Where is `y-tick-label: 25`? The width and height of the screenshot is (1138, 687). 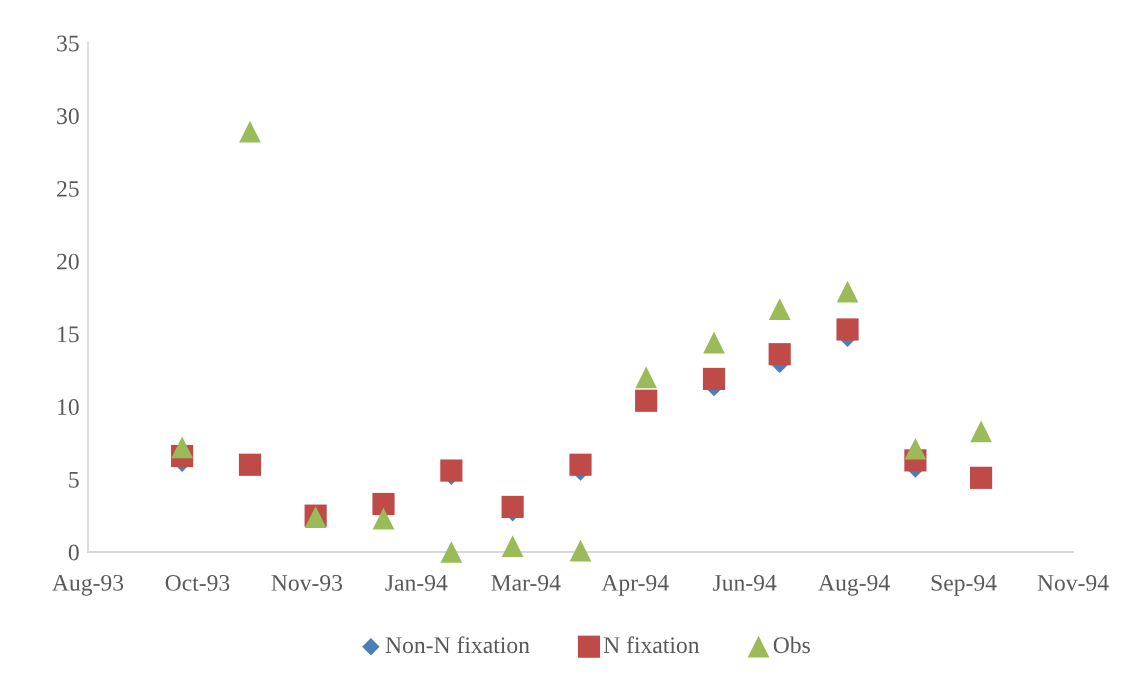 y-tick-label: 25 is located at coordinates (68, 188).